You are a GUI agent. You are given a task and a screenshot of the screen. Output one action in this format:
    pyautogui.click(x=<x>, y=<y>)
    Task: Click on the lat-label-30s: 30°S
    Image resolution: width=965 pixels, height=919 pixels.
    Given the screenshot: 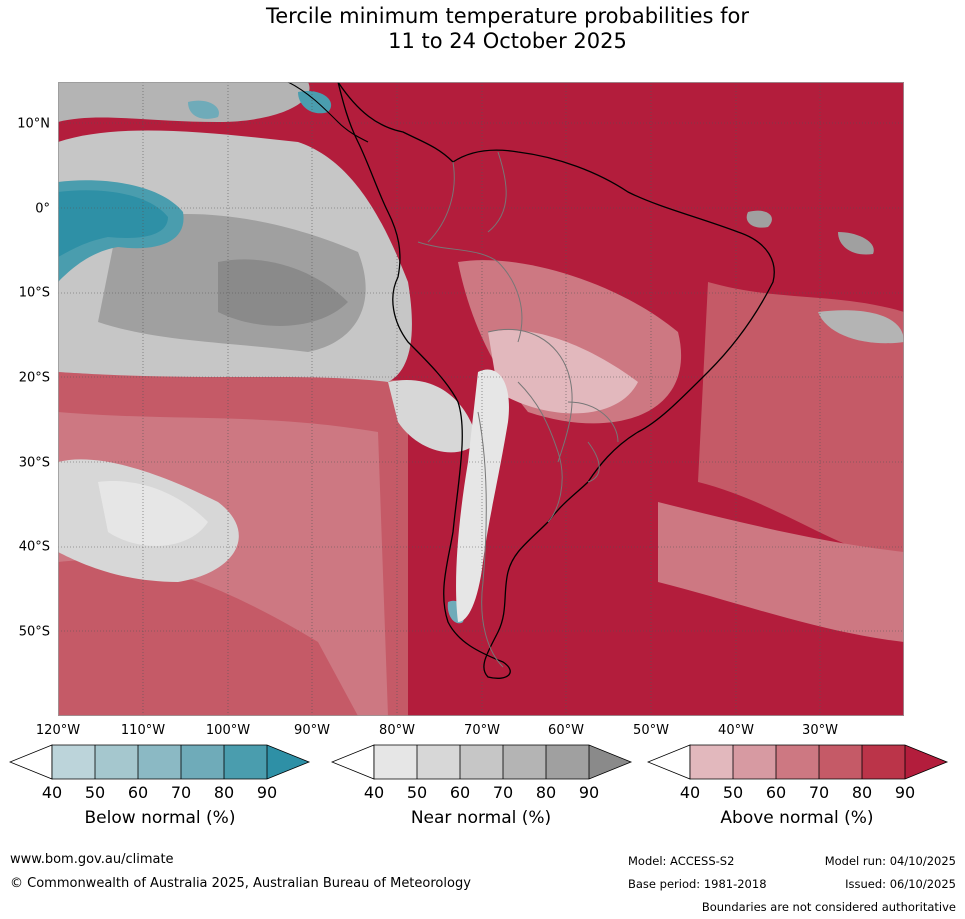 What is the action you would take?
    pyautogui.click(x=34, y=463)
    